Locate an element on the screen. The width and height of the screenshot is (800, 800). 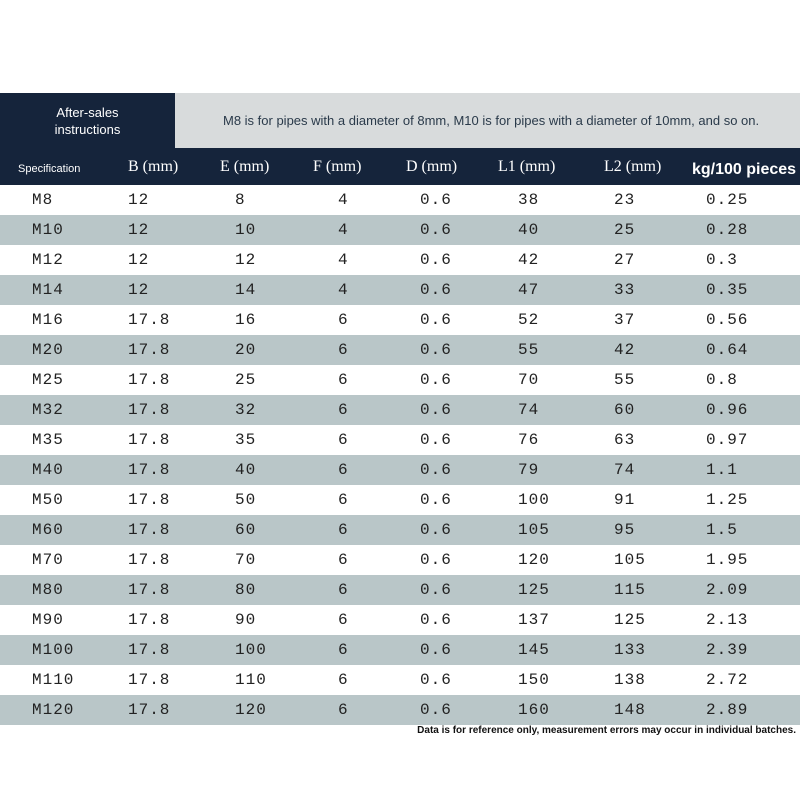
table-cell: 20 is located at coordinates (246, 350).